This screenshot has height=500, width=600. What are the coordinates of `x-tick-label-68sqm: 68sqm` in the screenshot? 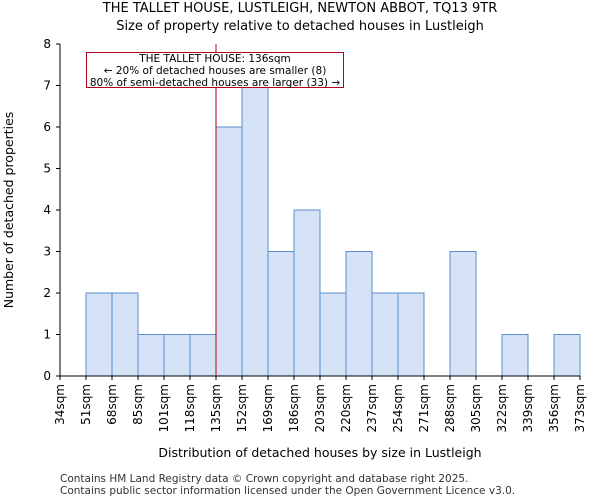 It's located at (112, 404).